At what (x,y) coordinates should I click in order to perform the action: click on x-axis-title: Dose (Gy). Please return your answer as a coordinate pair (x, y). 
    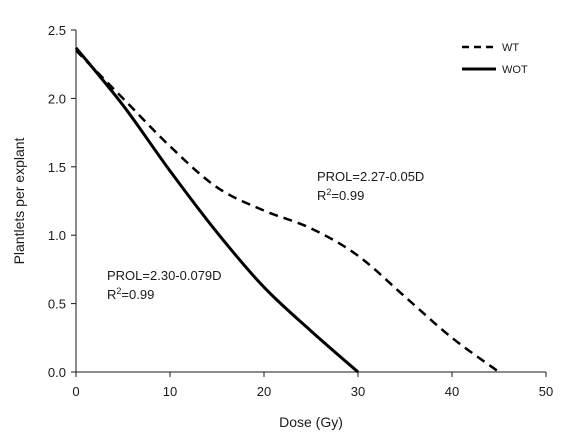
    Looking at the image, I should click on (311, 422).